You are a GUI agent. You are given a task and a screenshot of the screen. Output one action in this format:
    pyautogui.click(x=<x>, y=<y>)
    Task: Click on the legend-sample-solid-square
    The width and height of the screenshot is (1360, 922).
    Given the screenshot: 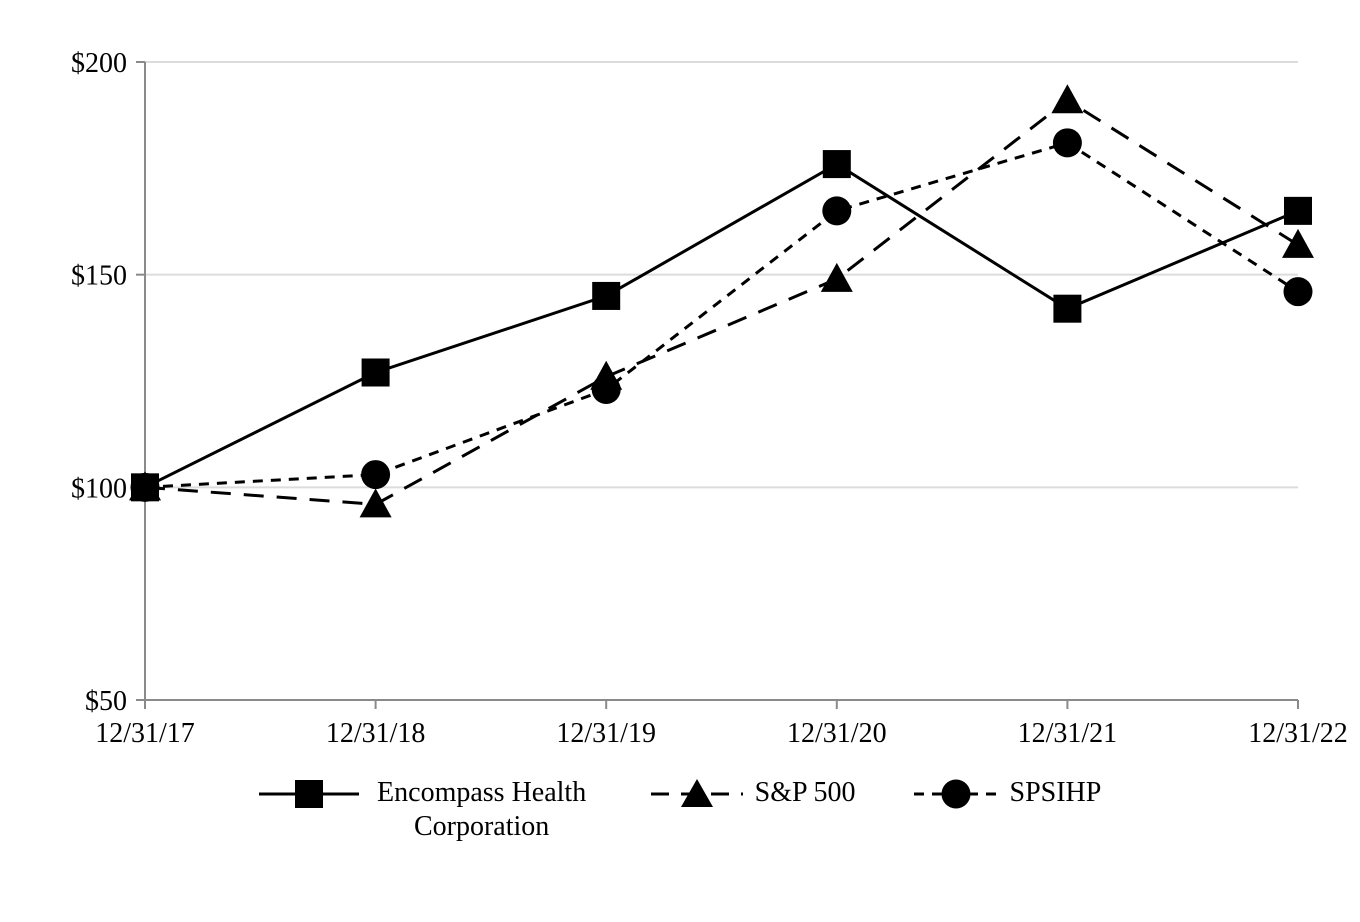 What is the action you would take?
    pyautogui.click(x=308, y=794)
    